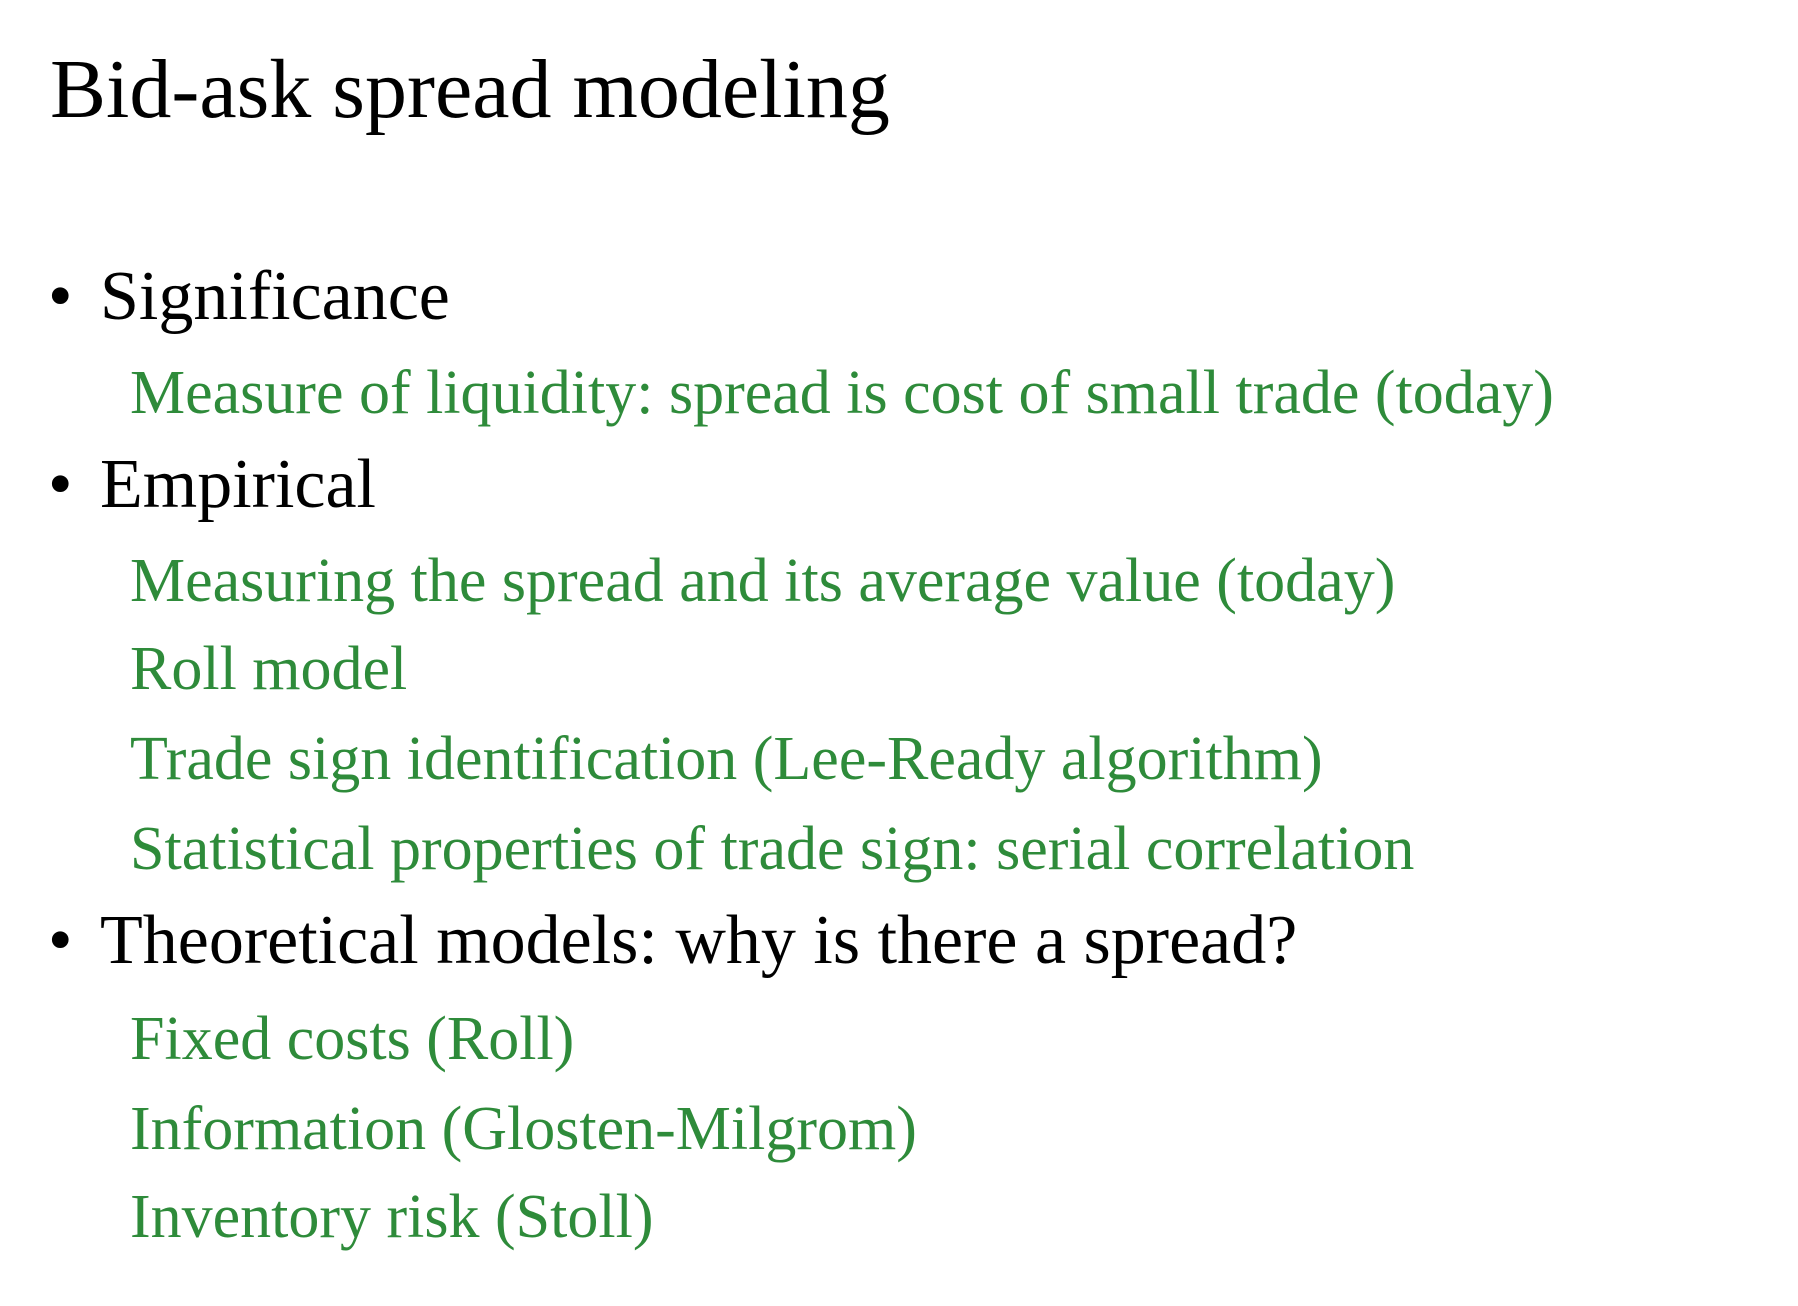 This screenshot has height=1306, width=1798. Describe the element at coordinates (392, 1217) in the screenshot. I see `sub-item: Inventory risk (Stoll)` at that location.